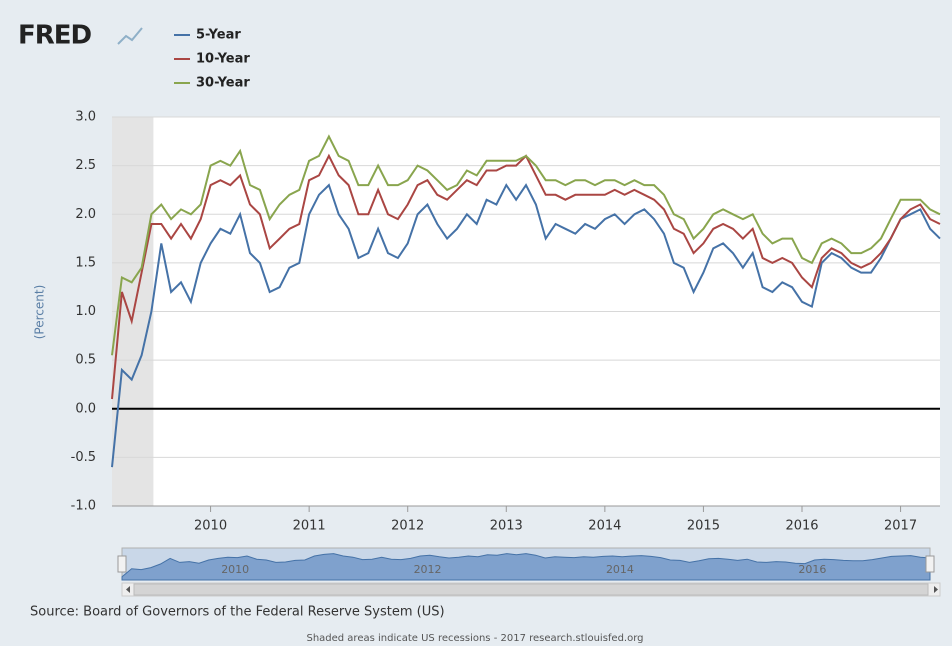  I want to click on y-tick-label: 1.0, so click(85, 311).